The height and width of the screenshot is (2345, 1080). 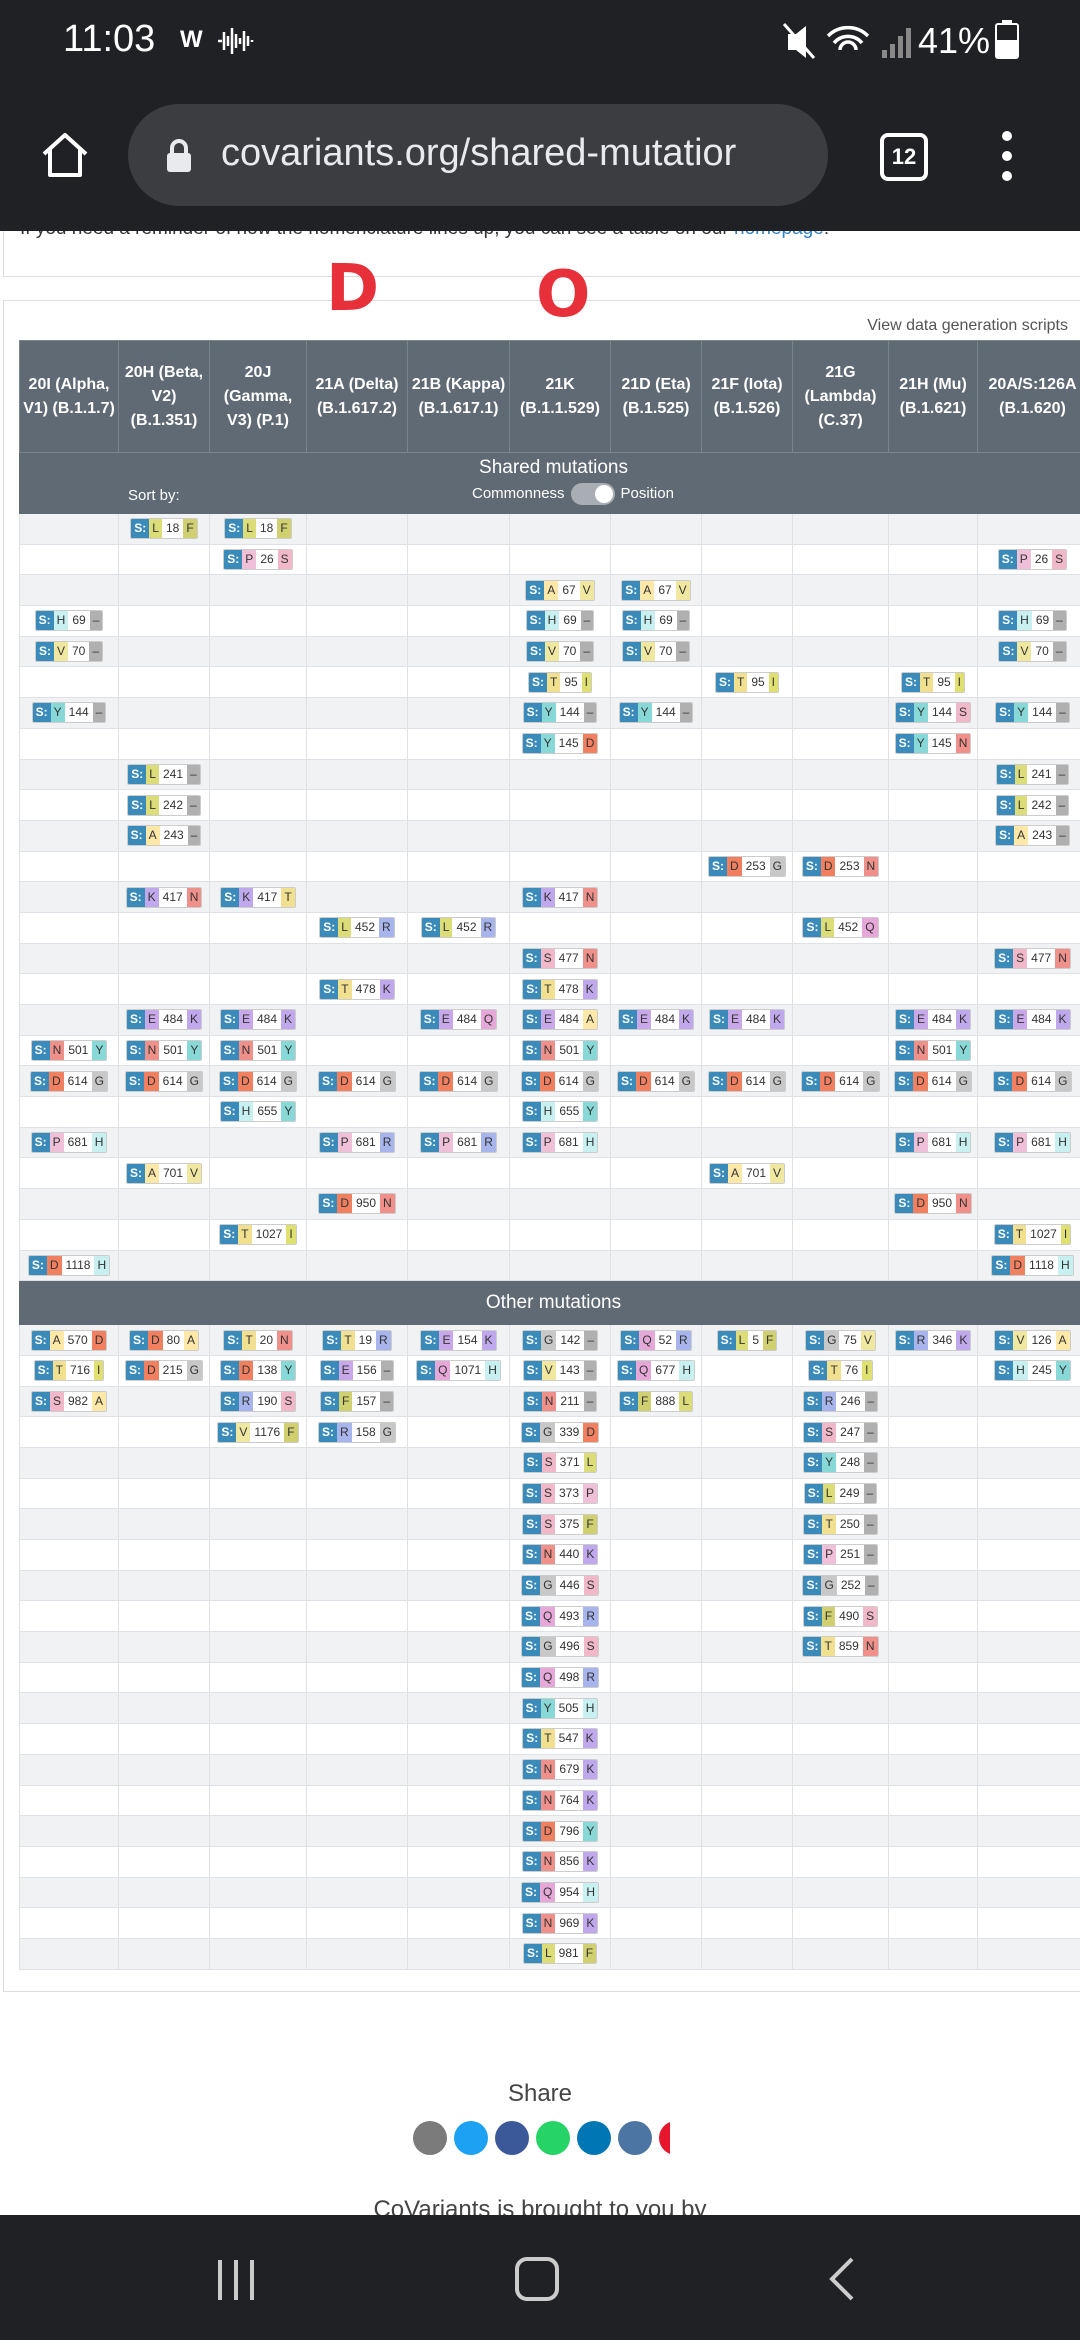 I want to click on position: 490, so click(x=849, y=1616).